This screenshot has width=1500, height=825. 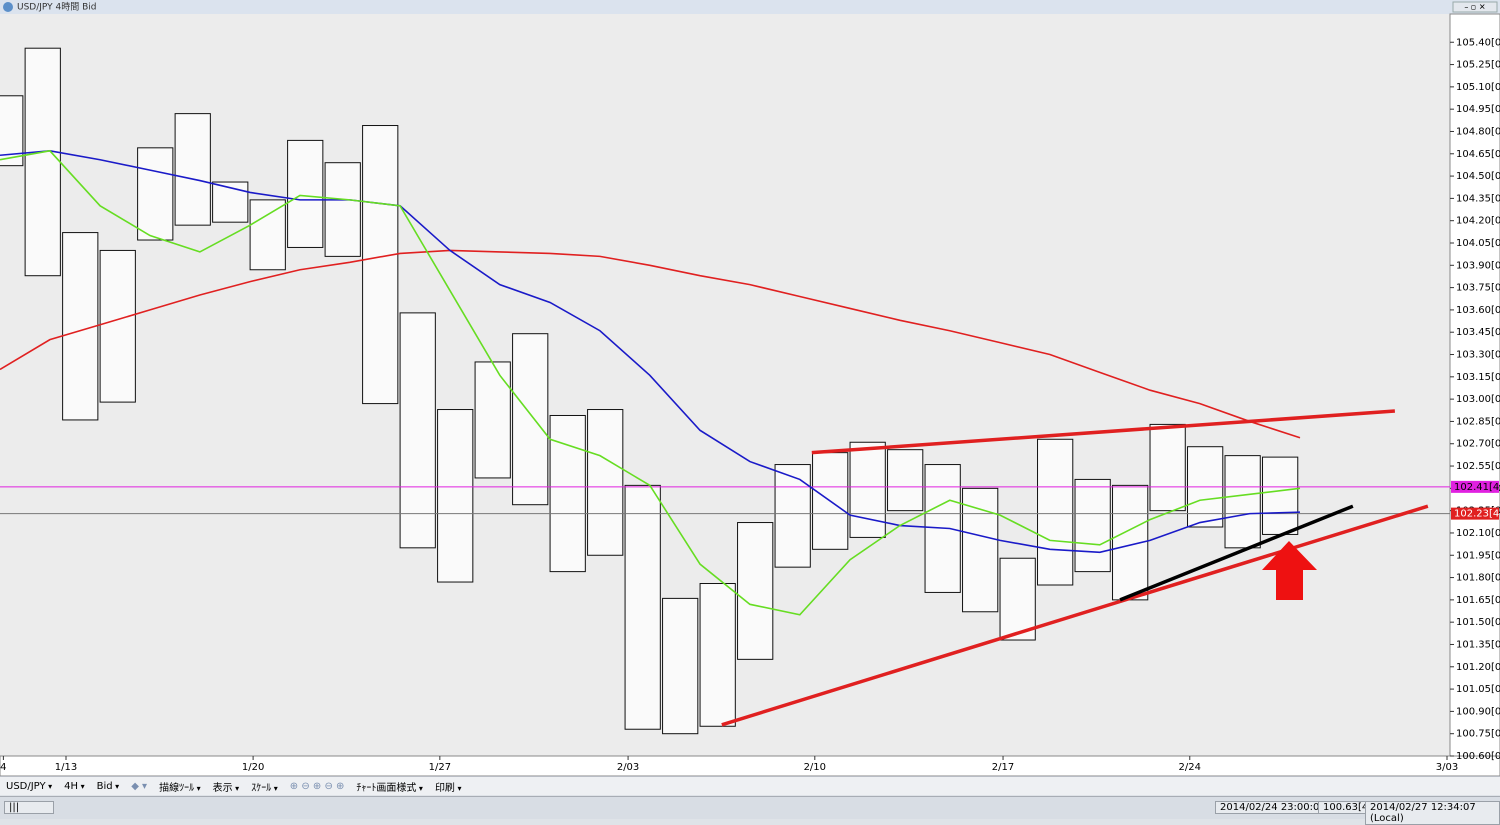 I want to click on y-tick-label: 103.15[0], so click(x=1478, y=377).